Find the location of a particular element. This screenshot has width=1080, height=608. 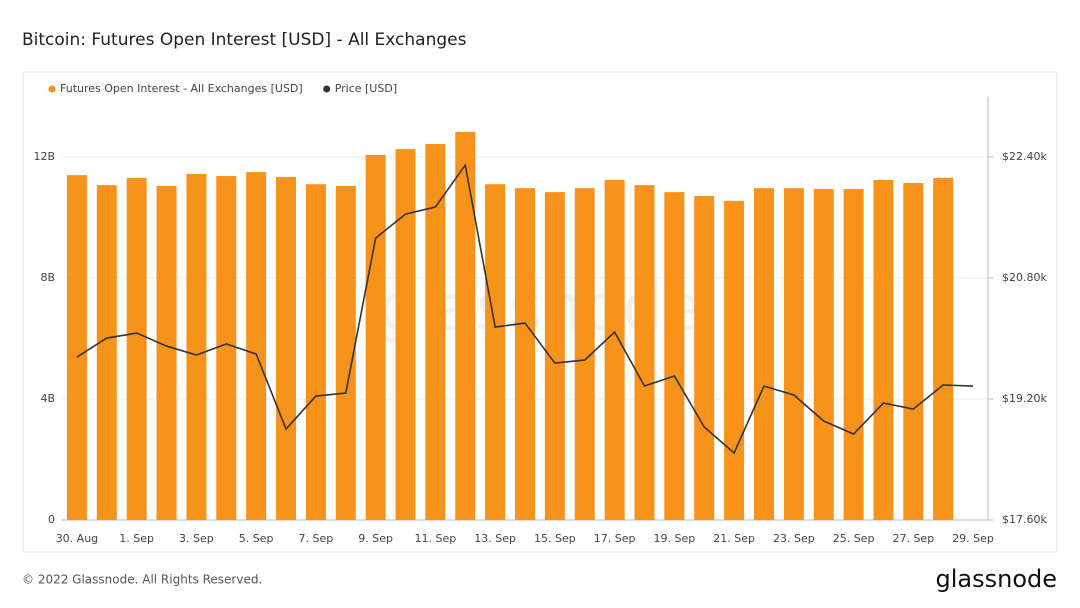

x-tick-label: 30. Aug is located at coordinates (77, 538).